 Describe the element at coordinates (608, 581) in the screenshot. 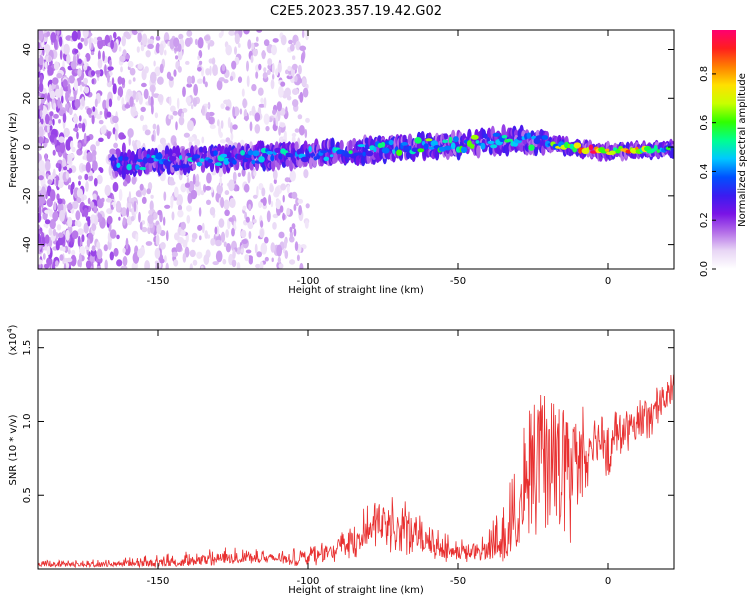

I see `x-tick-label: 0` at that location.